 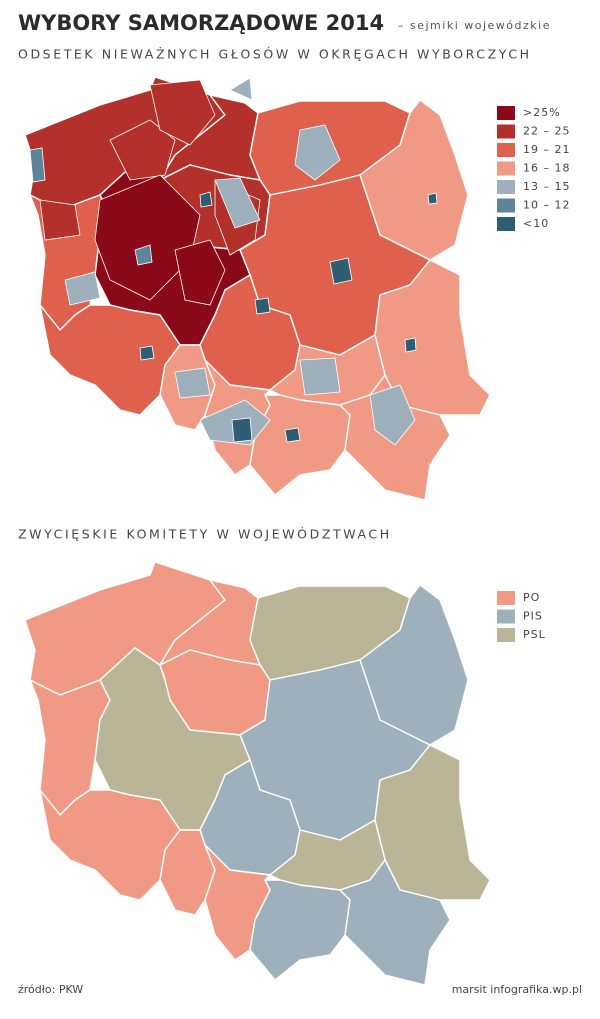 I want to click on legend-label: 13 – 15, so click(x=547, y=186).